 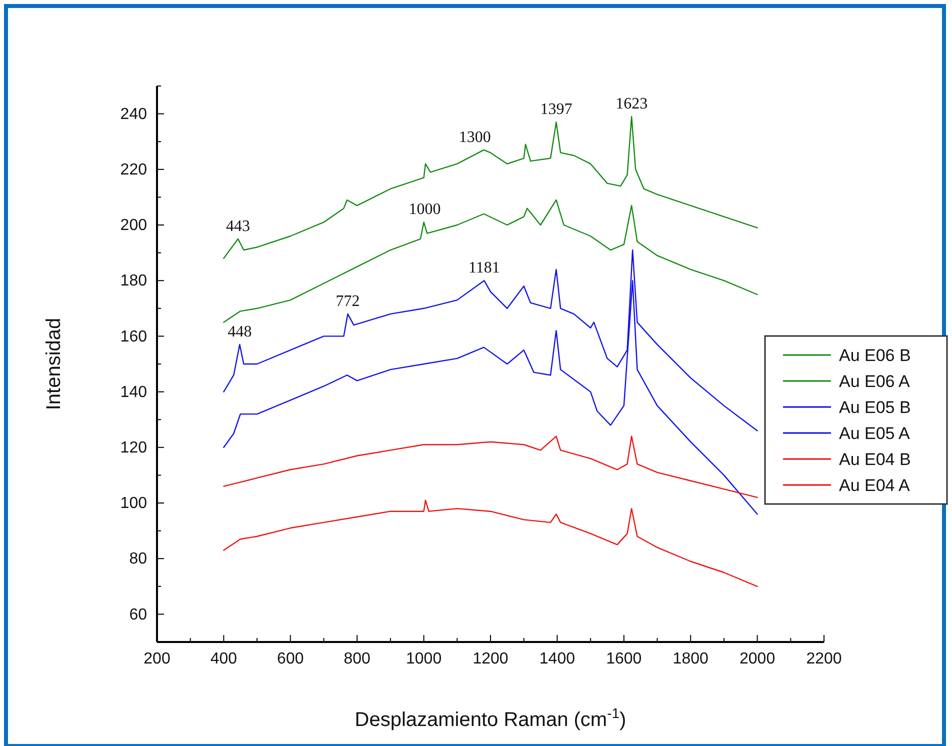 What do you see at coordinates (357, 659) in the screenshot?
I see `x-tick-label: 800` at bounding box center [357, 659].